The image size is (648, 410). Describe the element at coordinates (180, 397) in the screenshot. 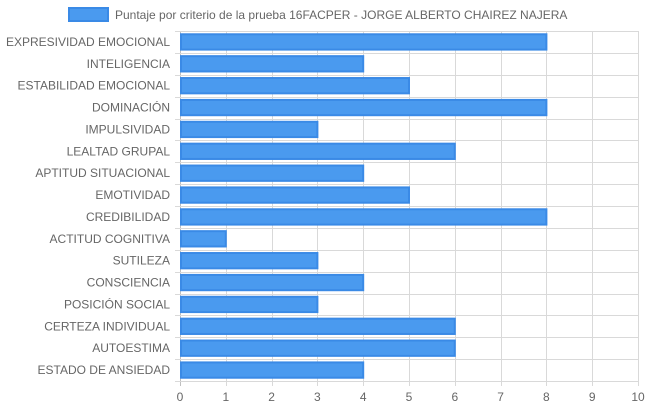

I see `x-tick-label: 0` at that location.